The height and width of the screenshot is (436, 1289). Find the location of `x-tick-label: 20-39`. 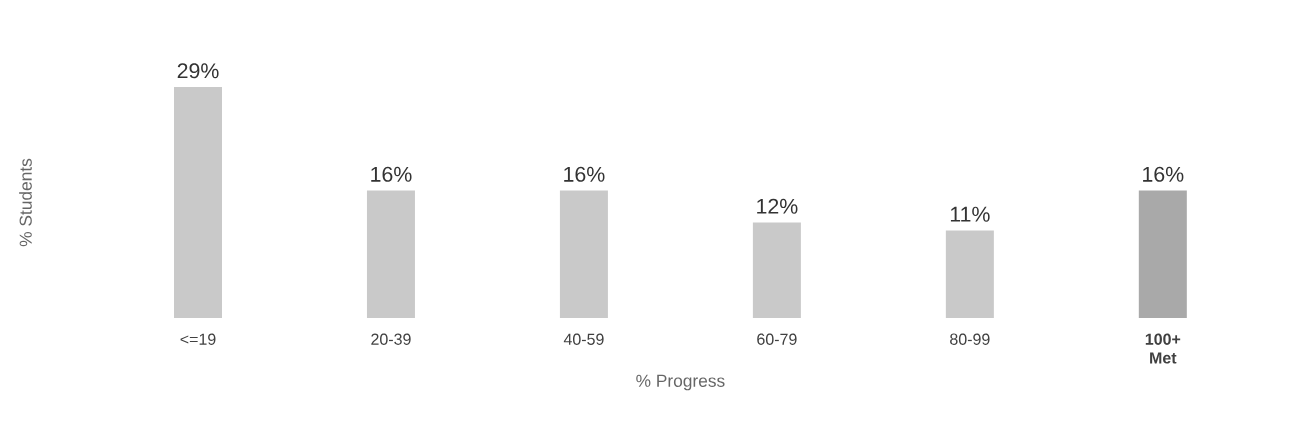

x-tick-label: 20-39 is located at coordinates (391, 339).